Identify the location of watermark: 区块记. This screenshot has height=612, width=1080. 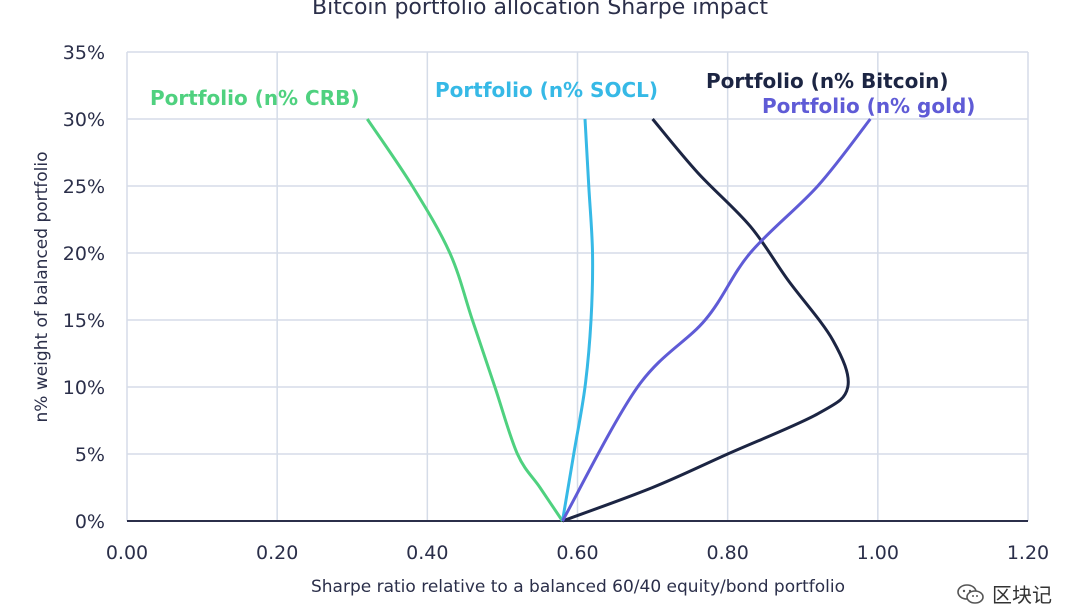
(1004, 593).